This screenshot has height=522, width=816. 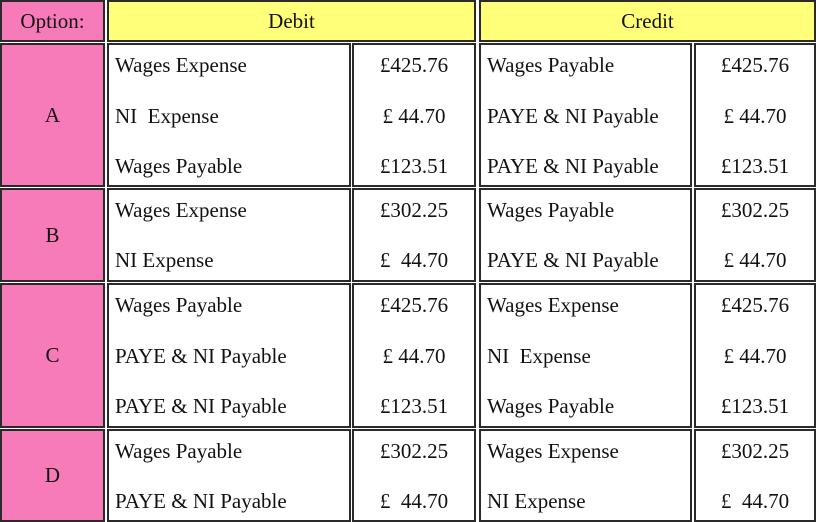 I want to click on debit-account-cell: Wages Expense NI Expense Wages Payable, so click(x=229, y=115).